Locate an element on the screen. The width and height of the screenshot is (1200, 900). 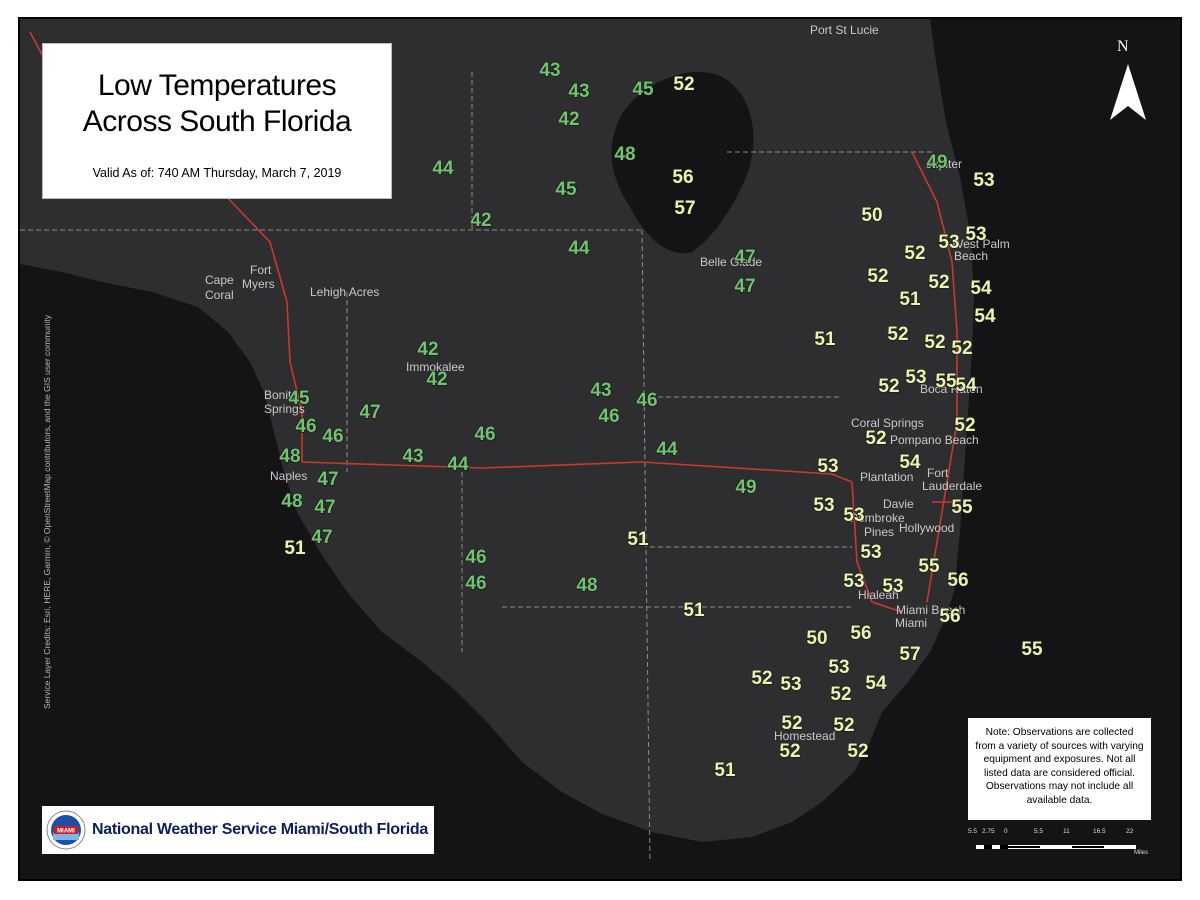
scale-tick-label: 0 is located at coordinates (1006, 831).